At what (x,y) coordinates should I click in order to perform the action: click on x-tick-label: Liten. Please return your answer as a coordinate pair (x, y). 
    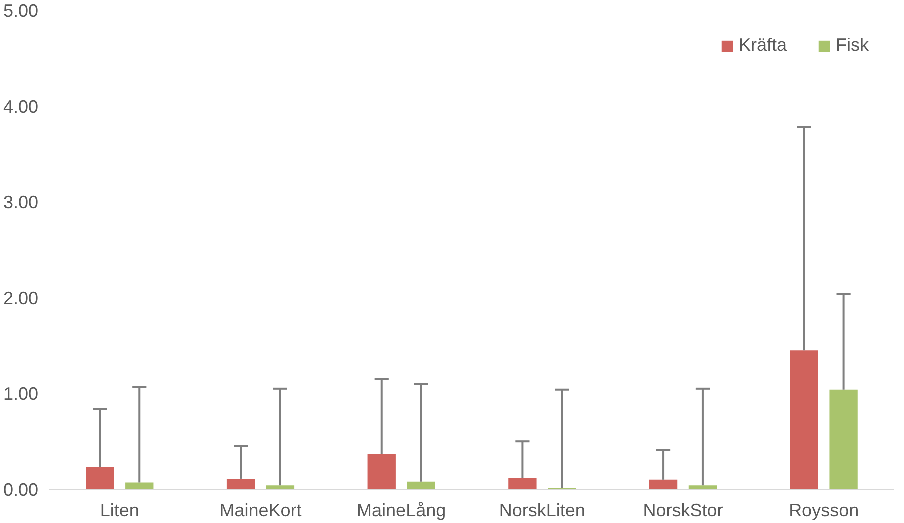
    Looking at the image, I should click on (120, 510).